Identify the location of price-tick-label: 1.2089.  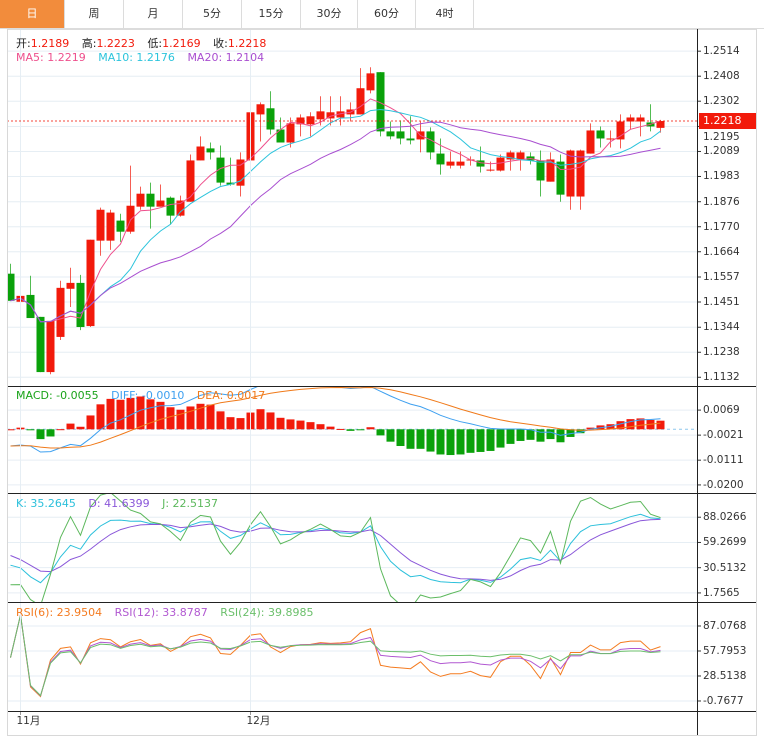
(721, 151).